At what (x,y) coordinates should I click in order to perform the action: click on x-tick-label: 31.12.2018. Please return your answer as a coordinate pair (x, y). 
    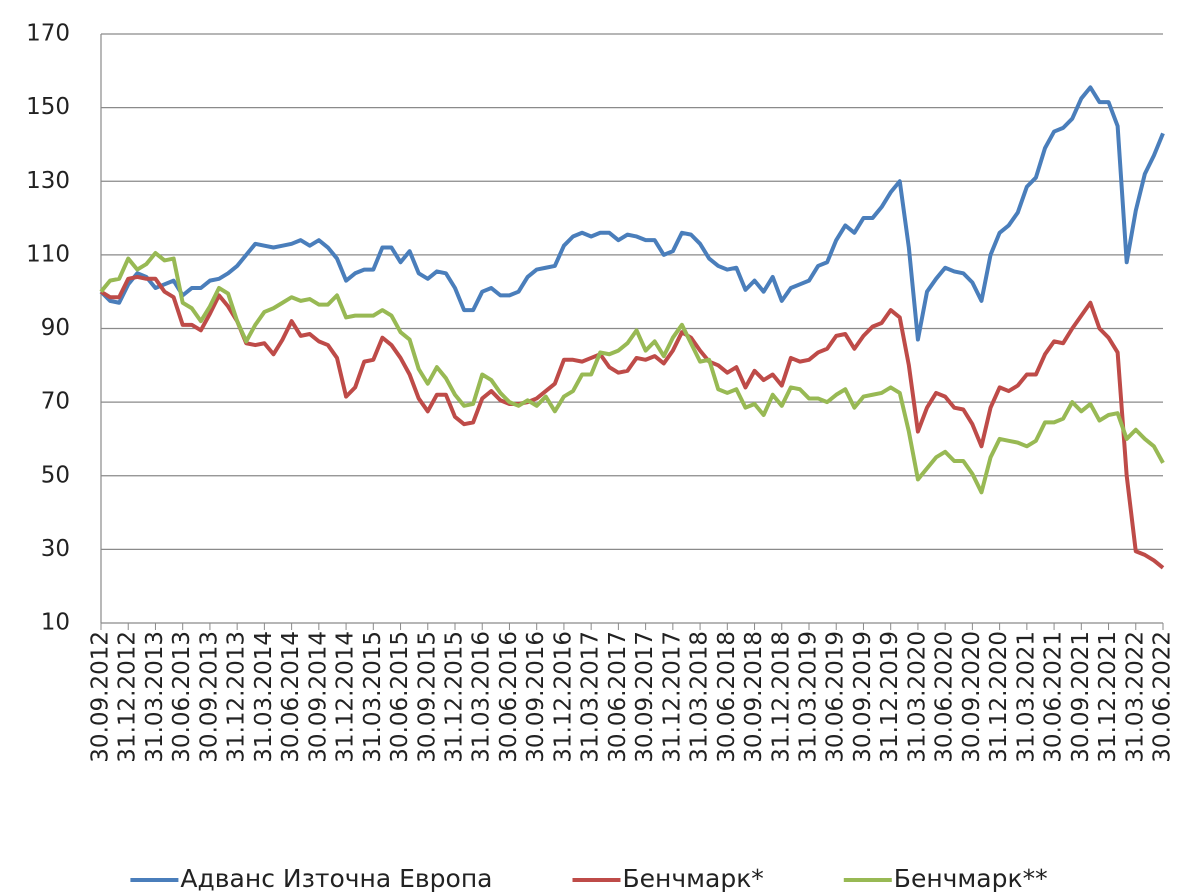
    Looking at the image, I should click on (781, 697).